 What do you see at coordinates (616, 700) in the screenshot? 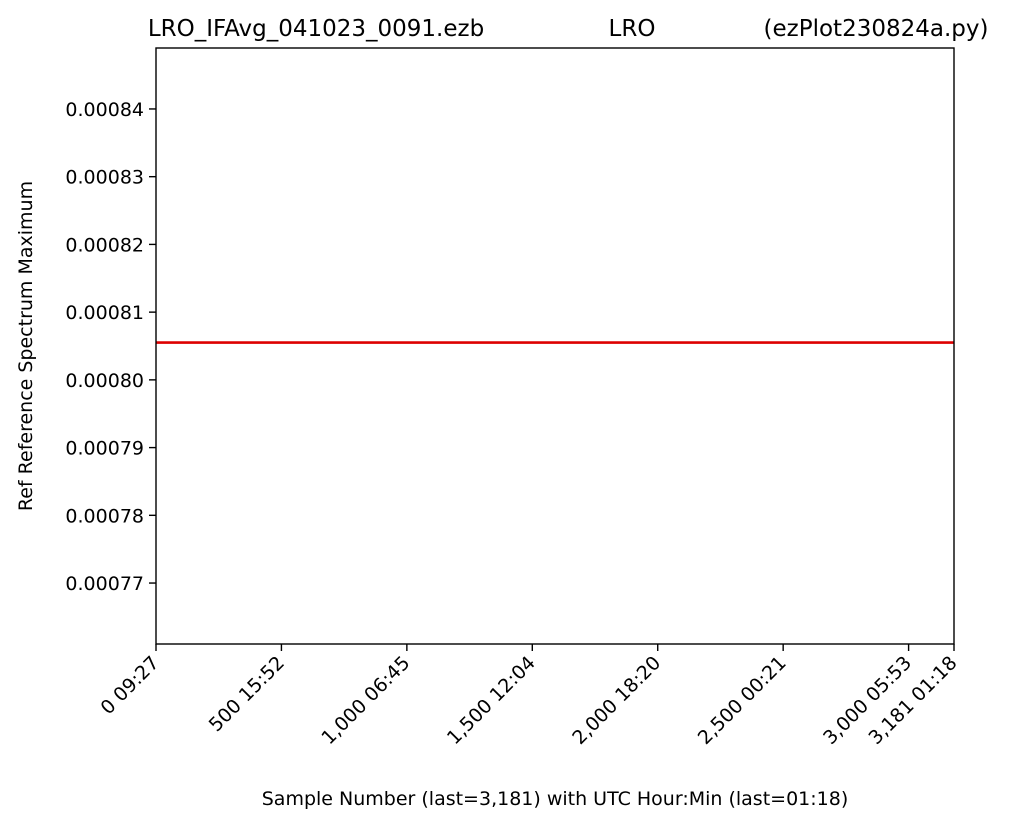
I see `x-tick-label: 2,000 18:20` at bounding box center [616, 700].